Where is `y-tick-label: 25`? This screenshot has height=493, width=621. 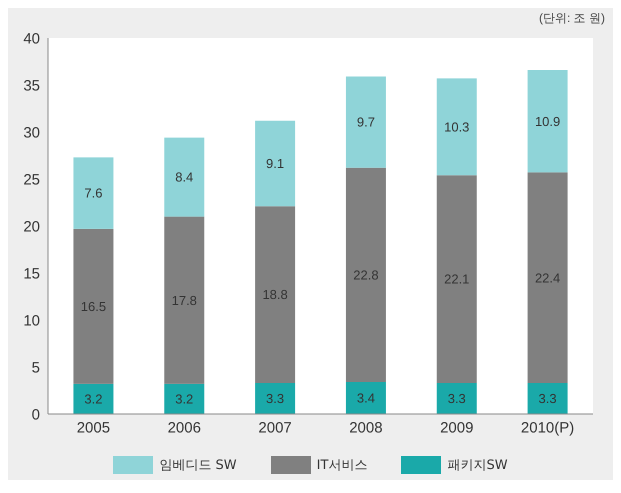 y-tick-label: 25 is located at coordinates (31, 179).